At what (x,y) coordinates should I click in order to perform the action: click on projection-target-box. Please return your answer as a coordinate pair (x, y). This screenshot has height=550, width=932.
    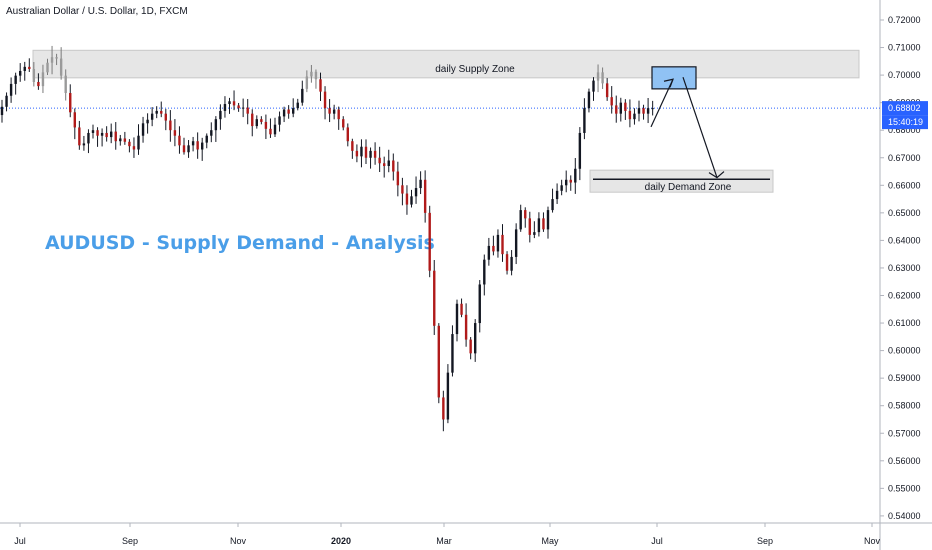
    Looking at the image, I should click on (674, 78).